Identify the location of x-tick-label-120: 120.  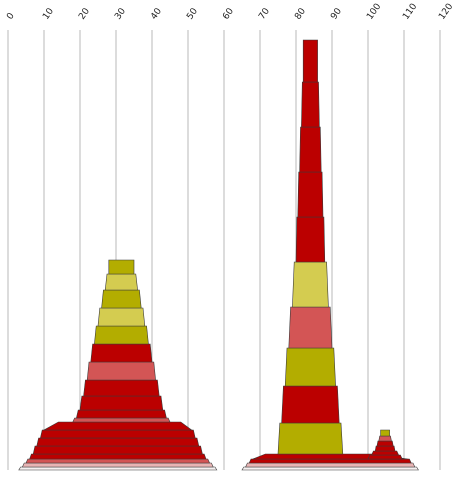
(444, 12).